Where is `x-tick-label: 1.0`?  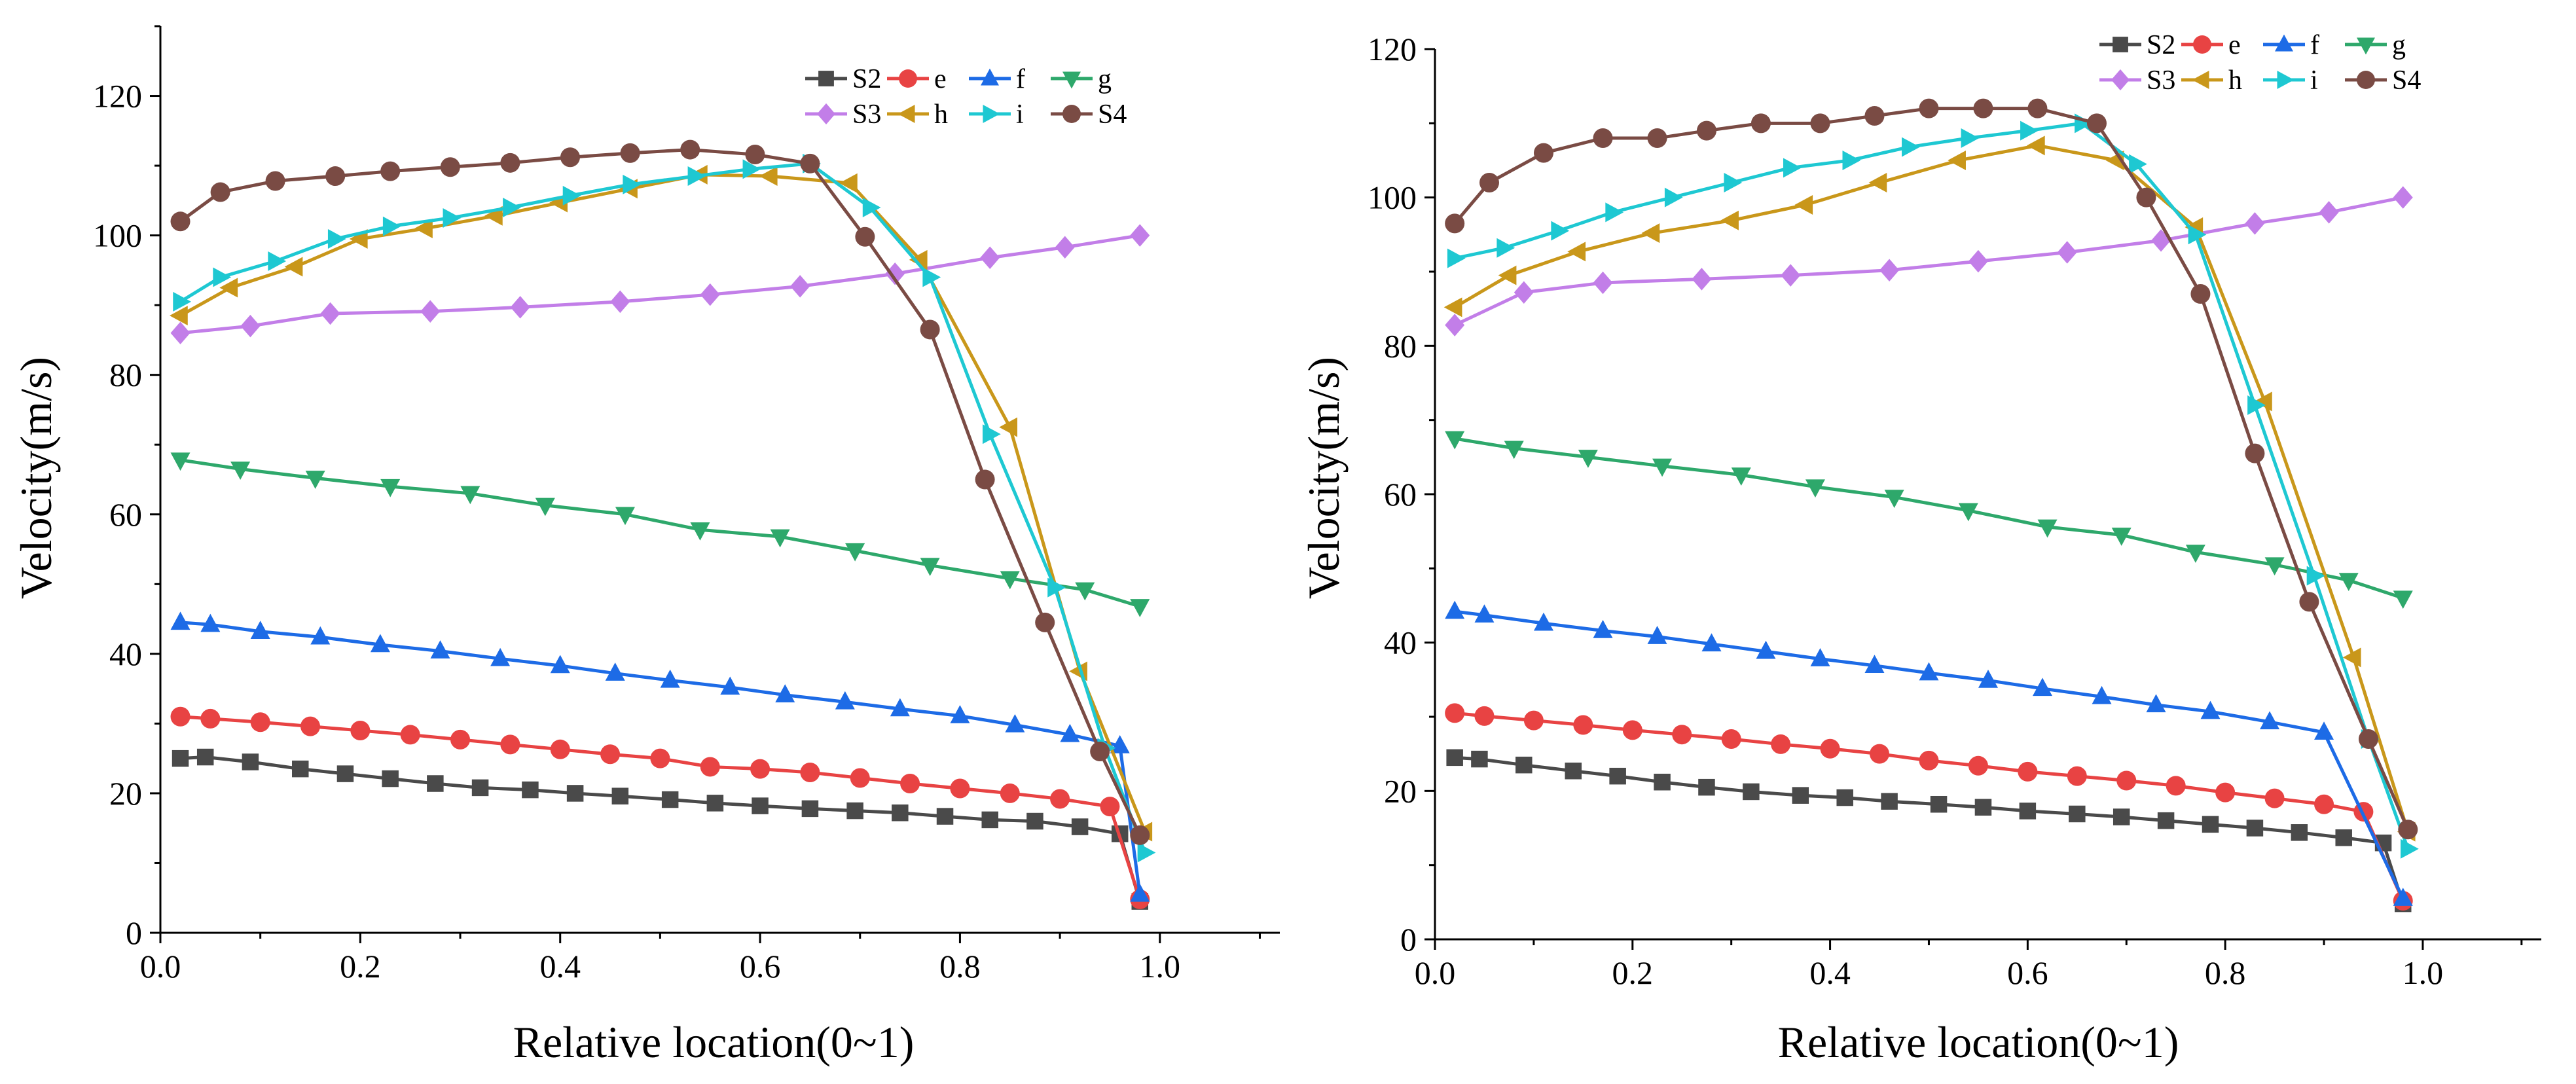 x-tick-label: 1.0 is located at coordinates (1160, 966).